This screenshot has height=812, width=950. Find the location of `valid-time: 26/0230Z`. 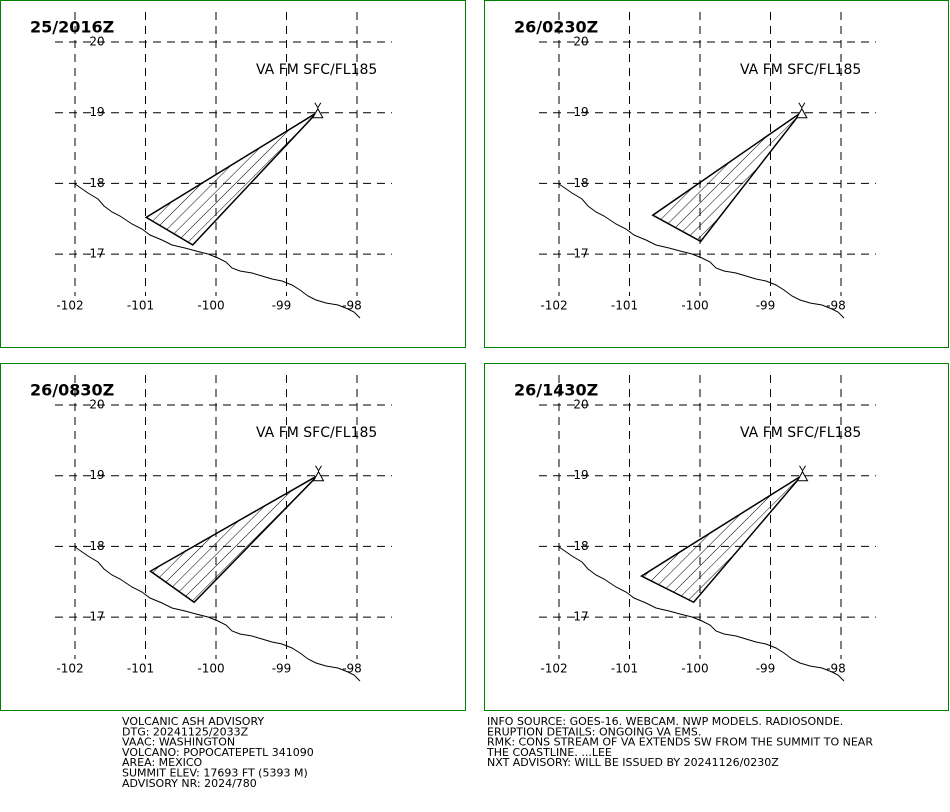

valid-time: 26/0230Z is located at coordinates (556, 27).